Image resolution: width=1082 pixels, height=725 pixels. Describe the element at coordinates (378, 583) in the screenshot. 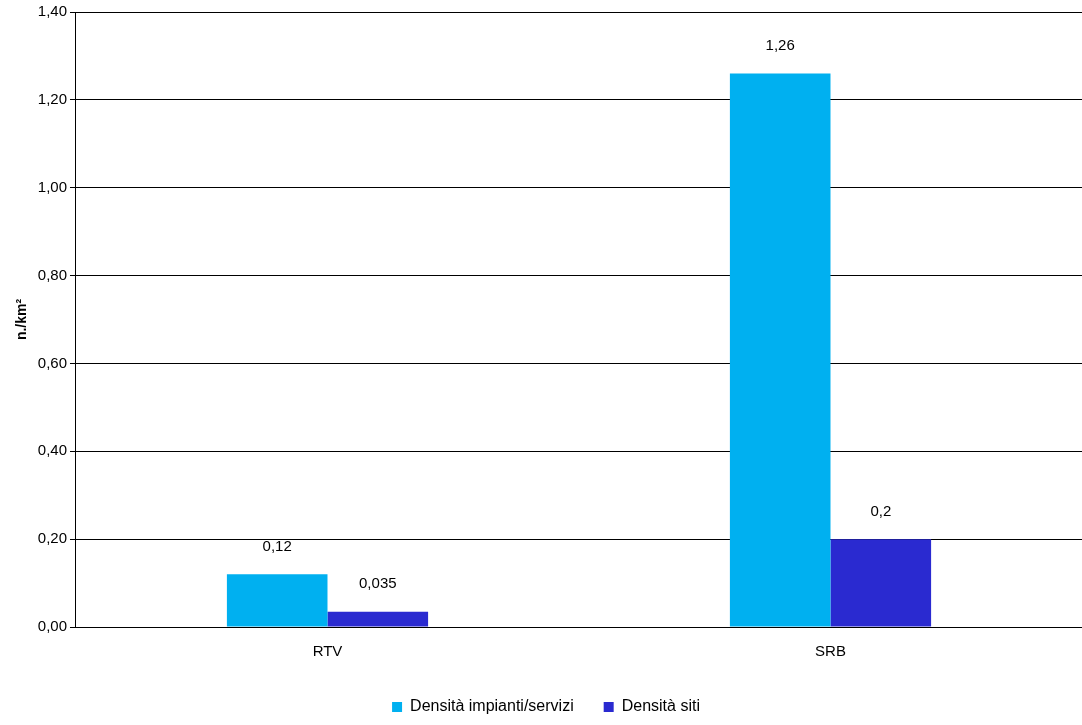

I see `data-label: 0,035` at that location.